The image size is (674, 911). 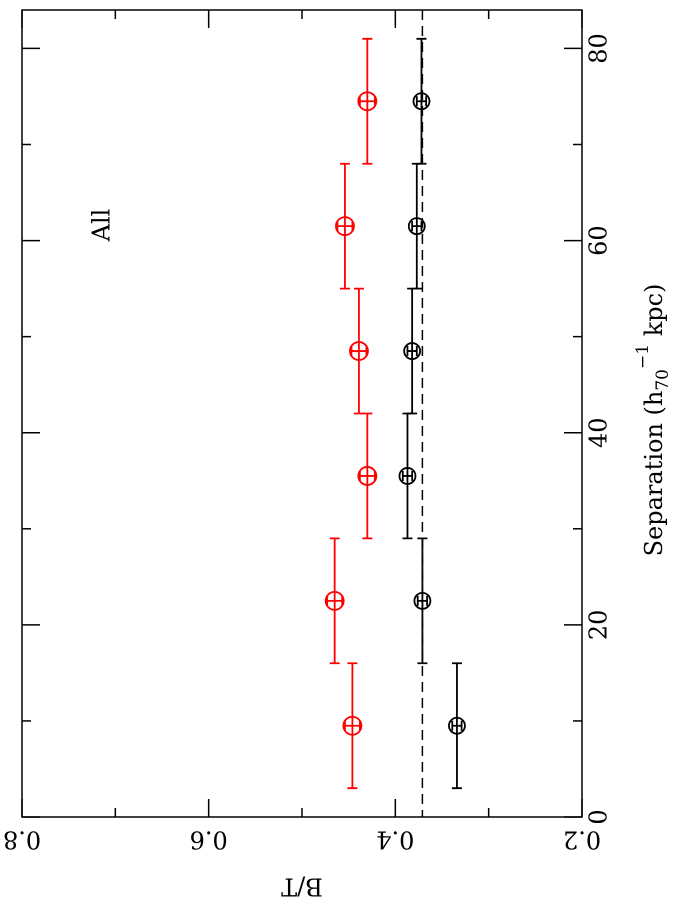 What do you see at coordinates (582, 840) in the screenshot?
I see `y-tick-label: 0.2` at bounding box center [582, 840].